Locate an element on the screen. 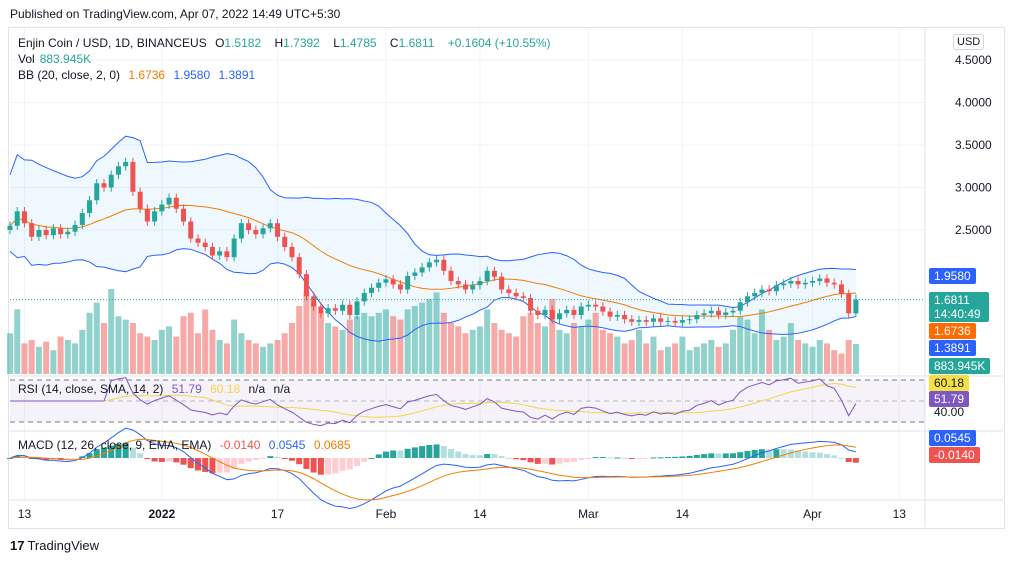  macd-signal-value: 0.0685 is located at coordinates (332, 445).